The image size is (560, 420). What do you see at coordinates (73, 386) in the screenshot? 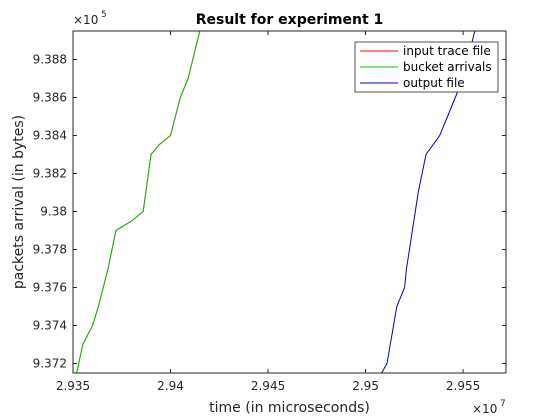
I see `x-tick-label: 2.935` at bounding box center [73, 386].